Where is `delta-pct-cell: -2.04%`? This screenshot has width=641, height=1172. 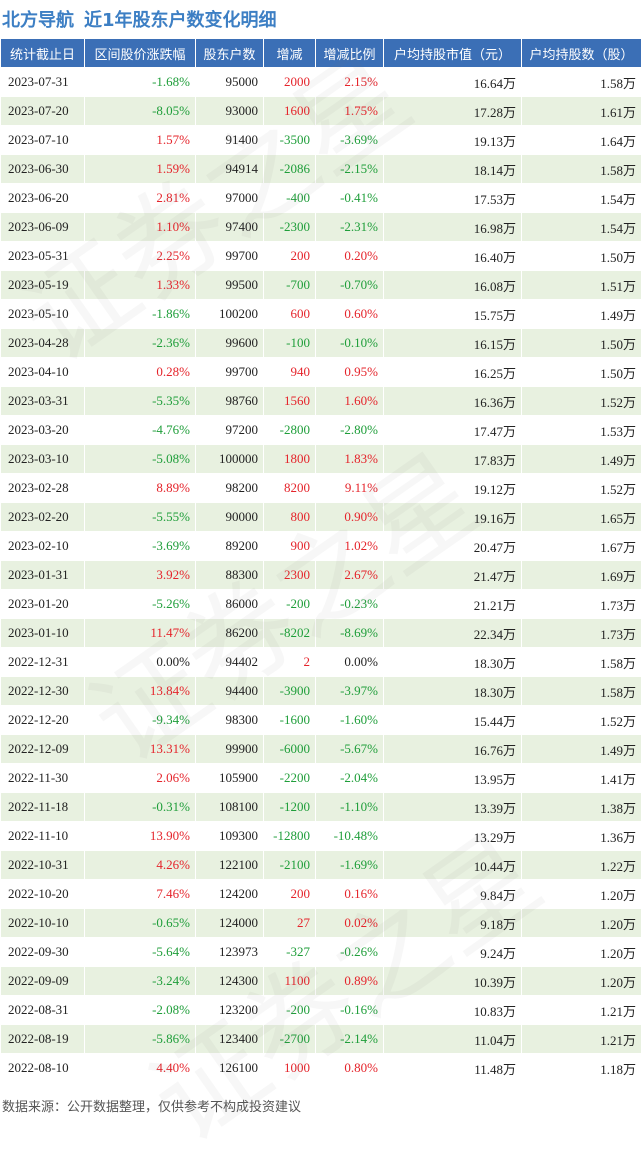
delta-pct-cell: -2.04% is located at coordinates (350, 778).